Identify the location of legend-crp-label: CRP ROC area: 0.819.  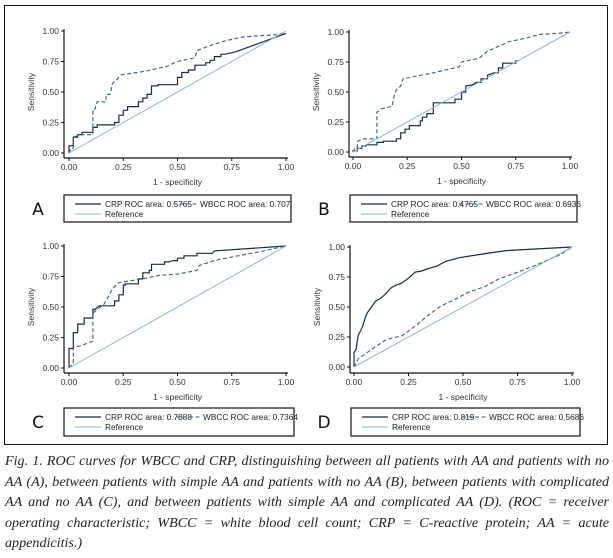
(433, 417).